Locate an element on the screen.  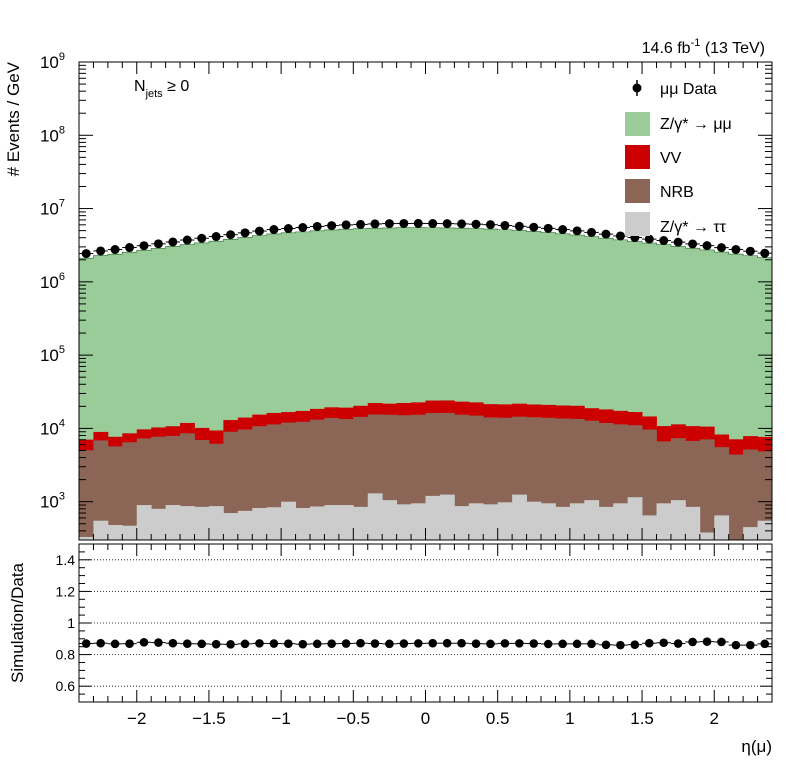
x-tick-label: 1.5 is located at coordinates (642, 718).